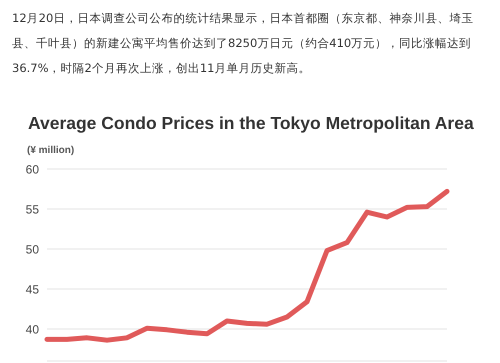  What do you see at coordinates (33, 209) in the screenshot?
I see `y-tick-label: 55` at bounding box center [33, 209].